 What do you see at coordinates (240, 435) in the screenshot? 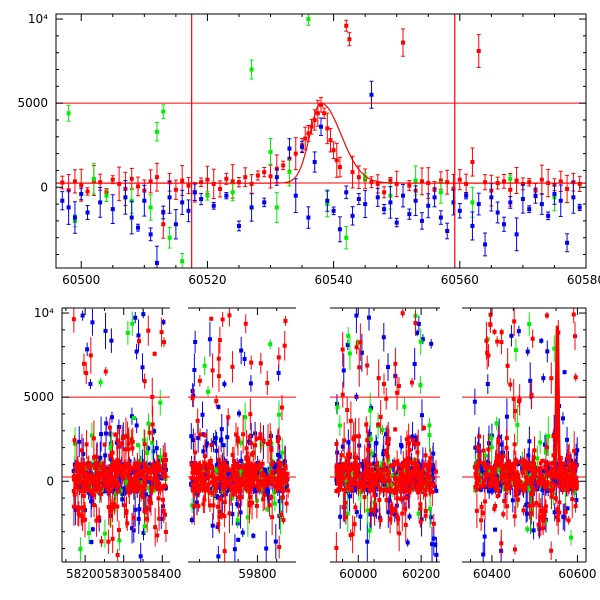
I see `series-red` at bounding box center [240, 435].